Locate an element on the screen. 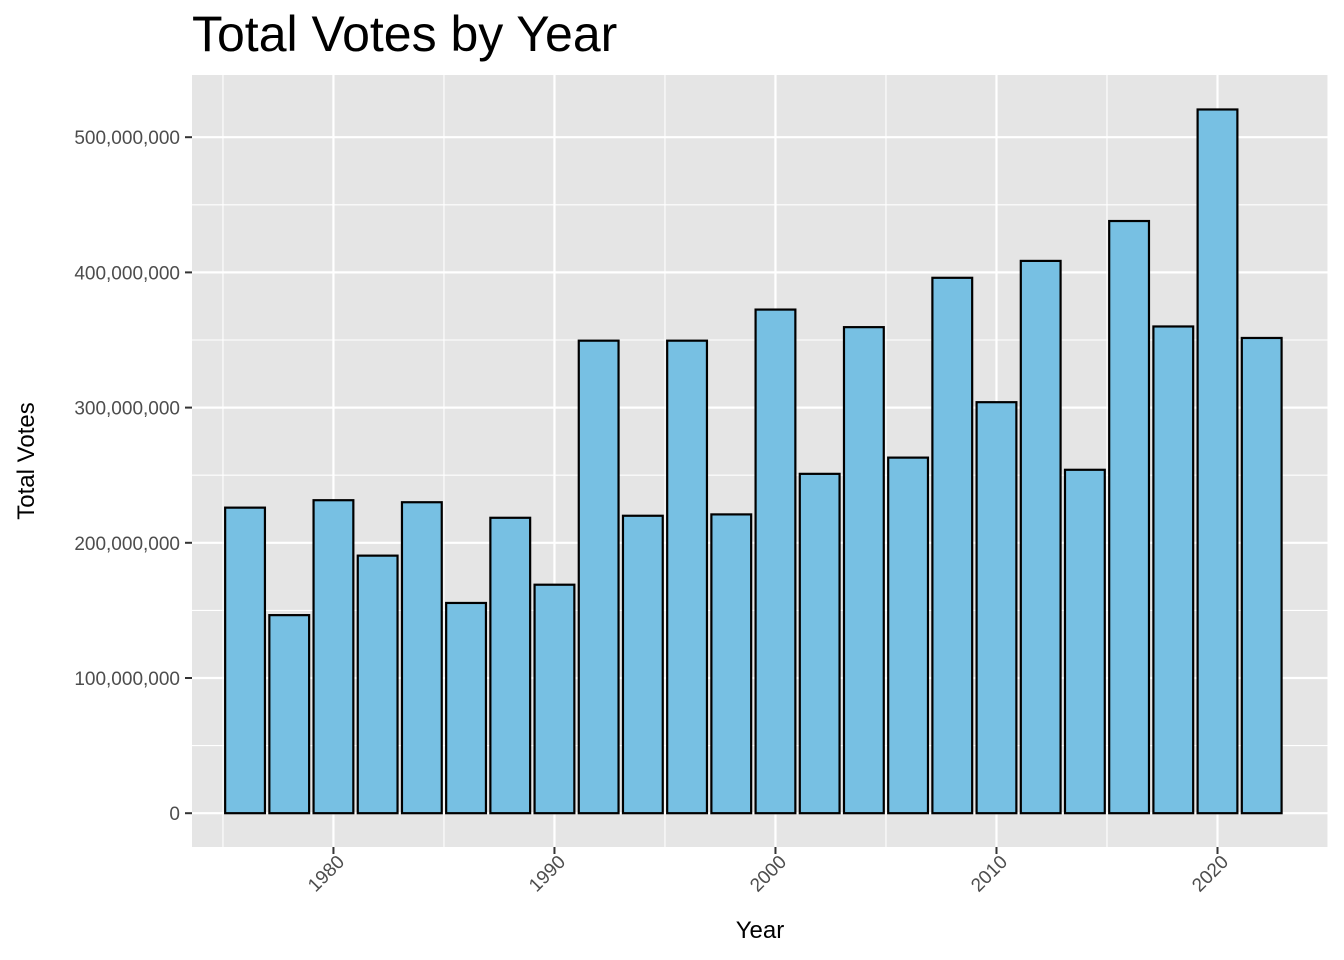 This screenshot has height=960, width=1344. bar-1992 is located at coordinates (598, 577).